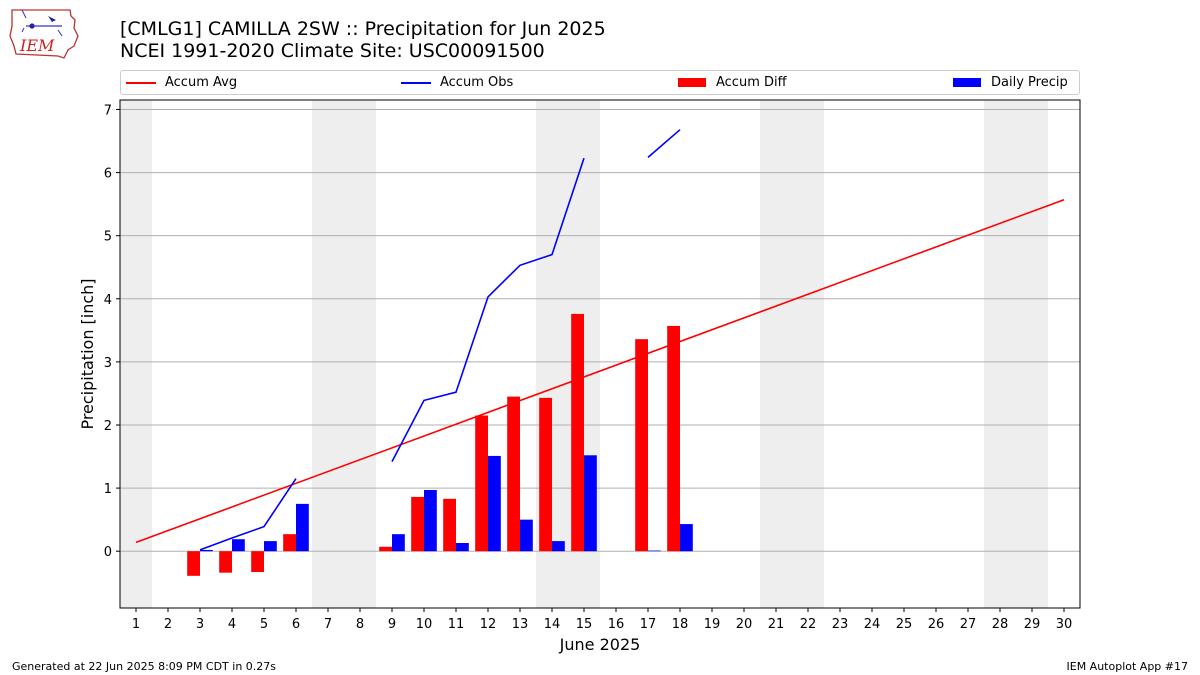  Describe the element at coordinates (744, 624) in the screenshot. I see `x-tick-label: 20` at that location.